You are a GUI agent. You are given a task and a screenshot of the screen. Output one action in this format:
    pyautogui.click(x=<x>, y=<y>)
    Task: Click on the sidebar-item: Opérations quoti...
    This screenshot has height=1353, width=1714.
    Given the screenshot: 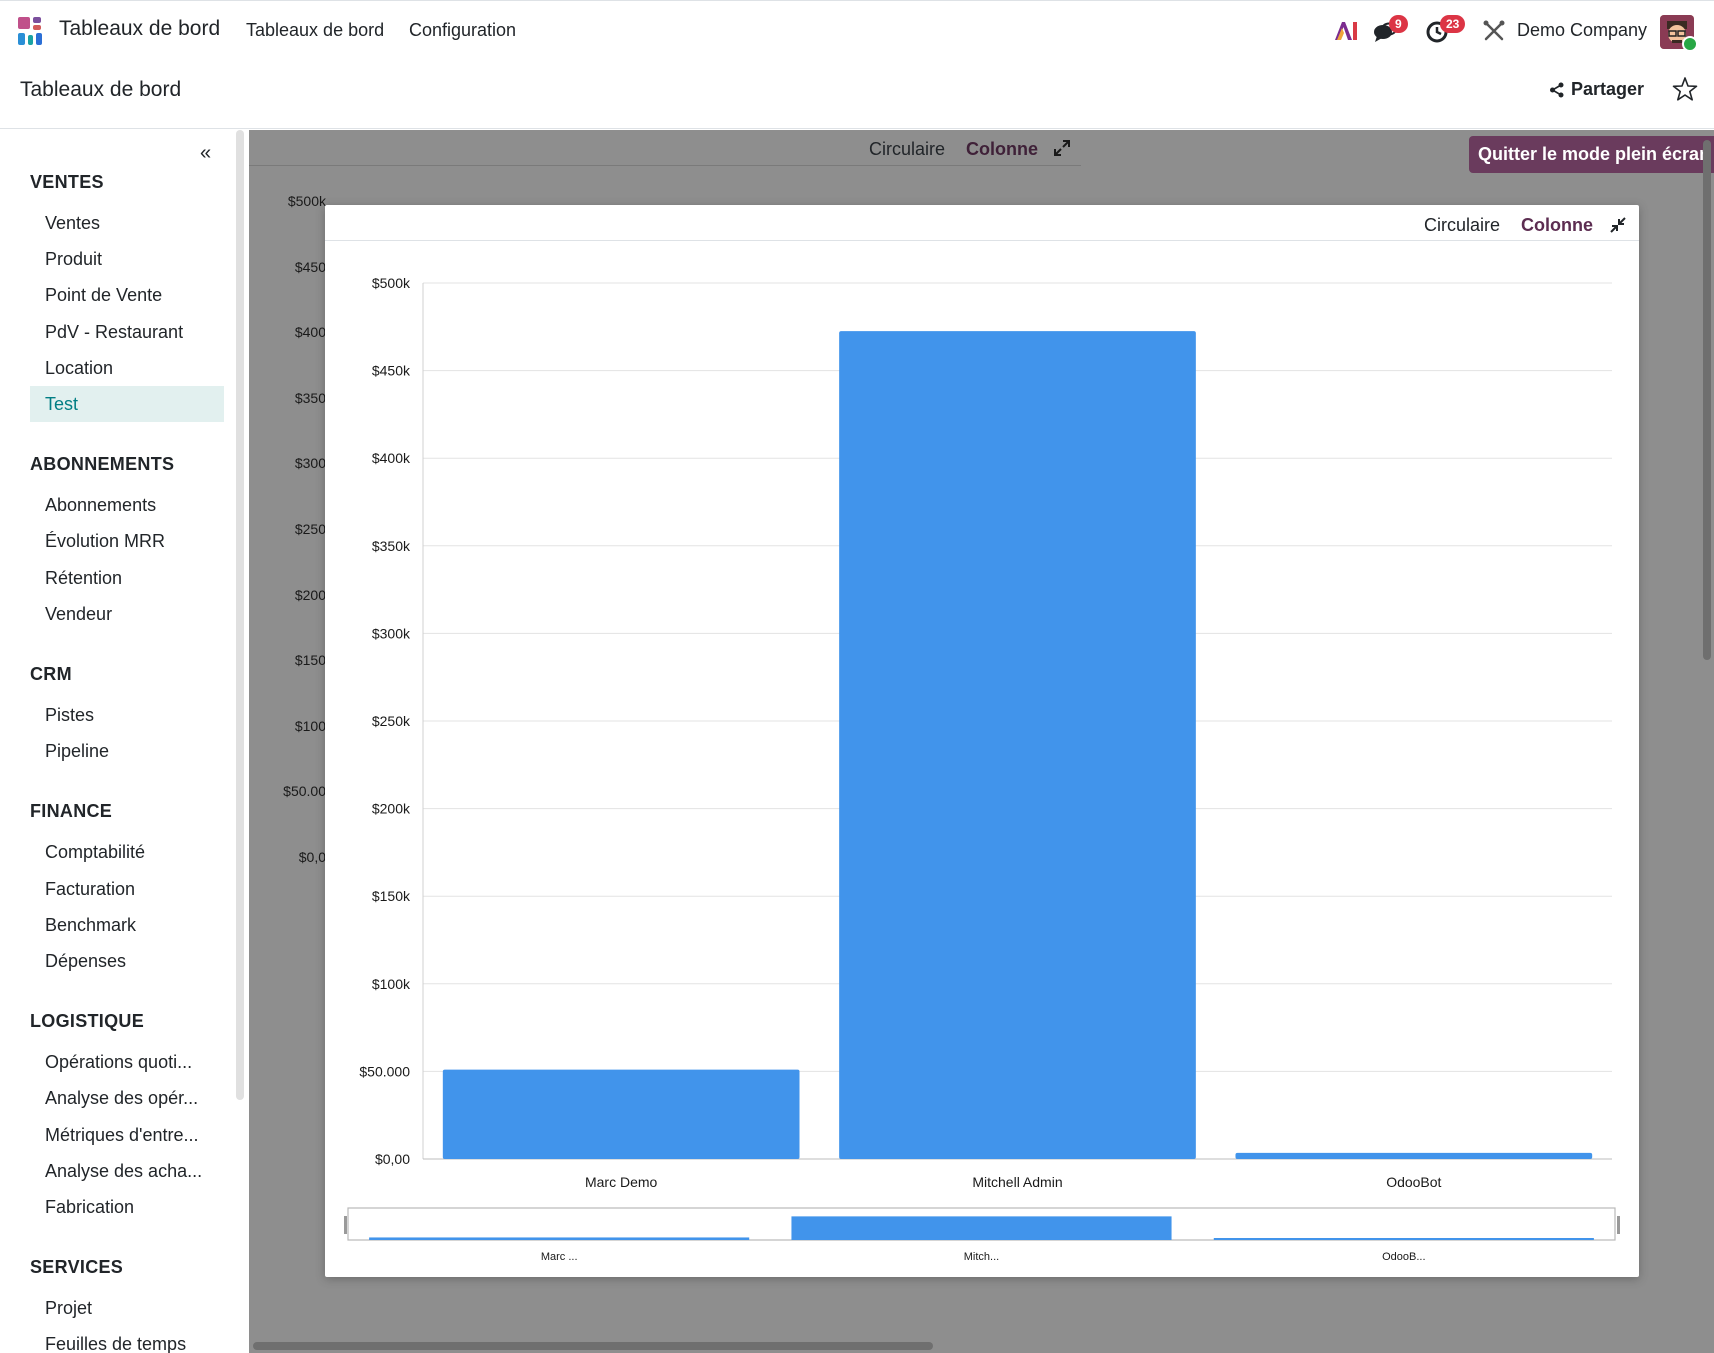 What is the action you would take?
    pyautogui.click(x=119, y=1062)
    